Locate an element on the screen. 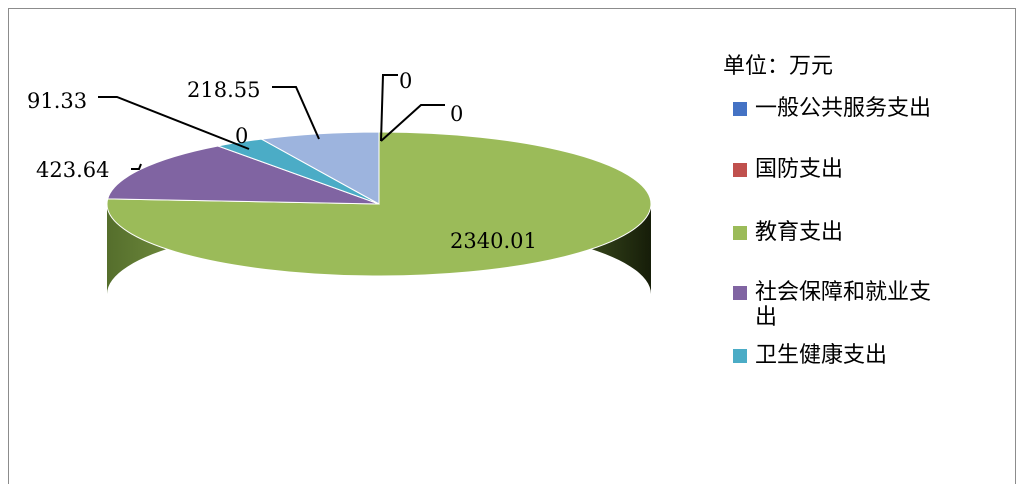  legend-label-health: 卫生健康支出 is located at coordinates (821, 355).